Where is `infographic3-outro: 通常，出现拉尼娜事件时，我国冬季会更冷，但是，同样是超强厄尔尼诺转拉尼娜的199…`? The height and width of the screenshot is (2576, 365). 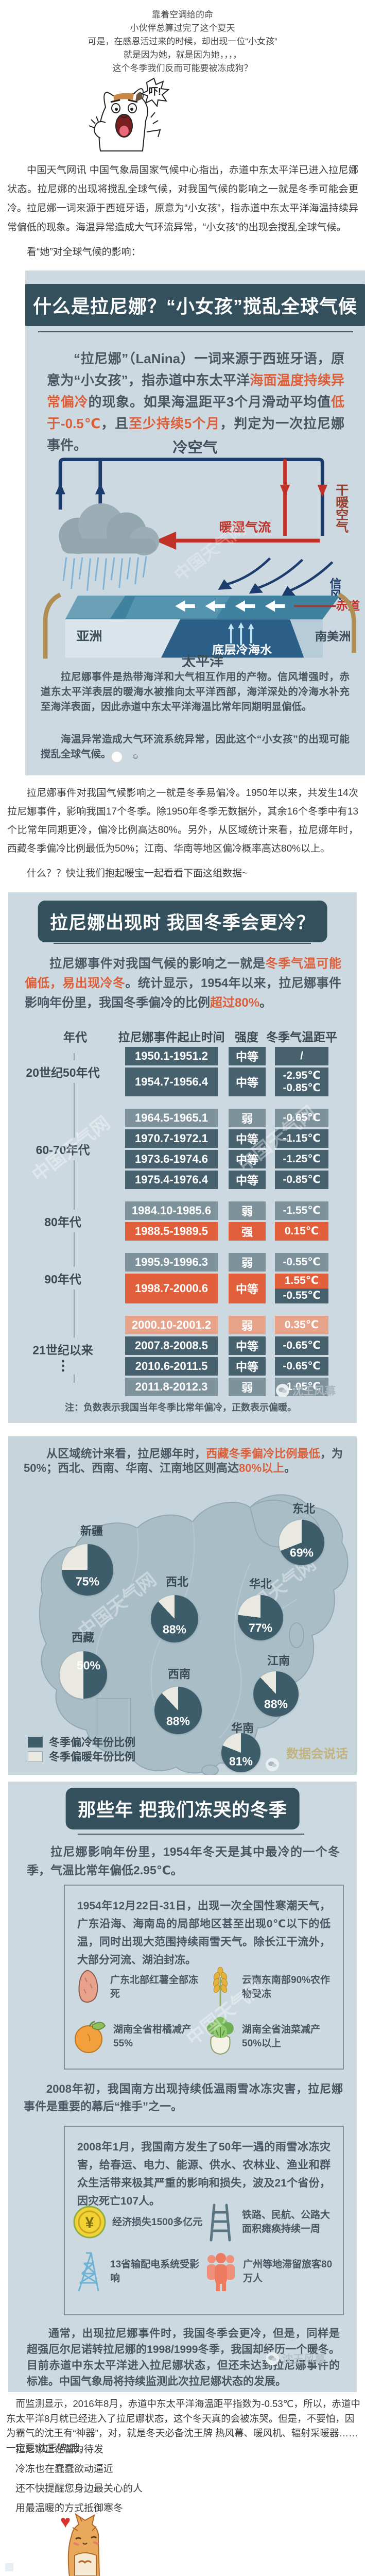
infographic3-outro: 通常，出现拉尼娜事件时，我国冬季会更冷，但是，同样是超强厄尔尼诺转拉尼娜的199… is located at coordinates (183, 2357).